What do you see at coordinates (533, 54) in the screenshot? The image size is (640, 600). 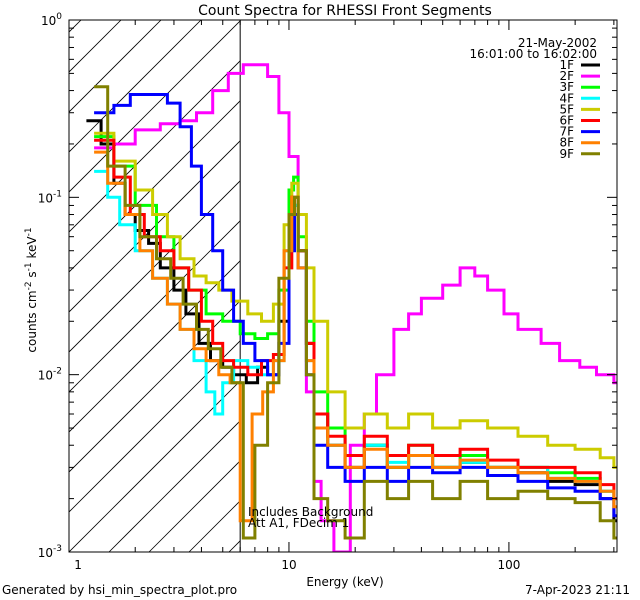 I see `time-range-label: 16:01:00 to 16:02:00` at bounding box center [533, 54].